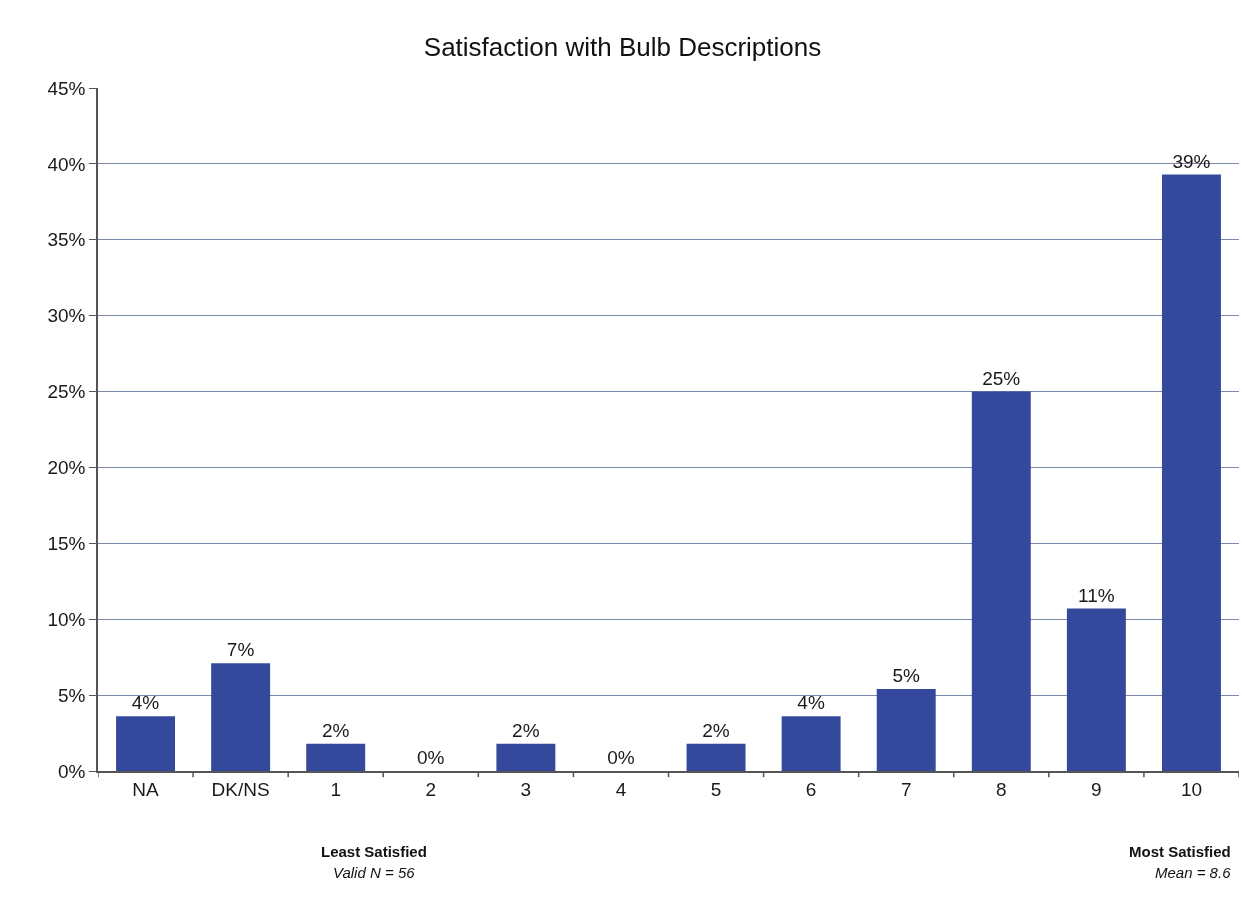 The height and width of the screenshot is (918, 1245). I want to click on data-label: 7%, so click(240, 650).